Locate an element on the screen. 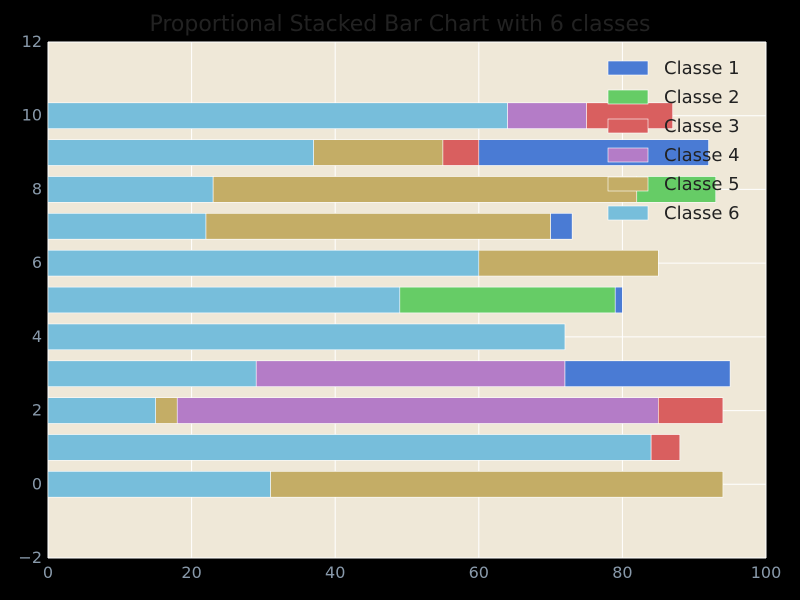 The height and width of the screenshot is (600, 800). legend-label: Classe 2 is located at coordinates (702, 97).